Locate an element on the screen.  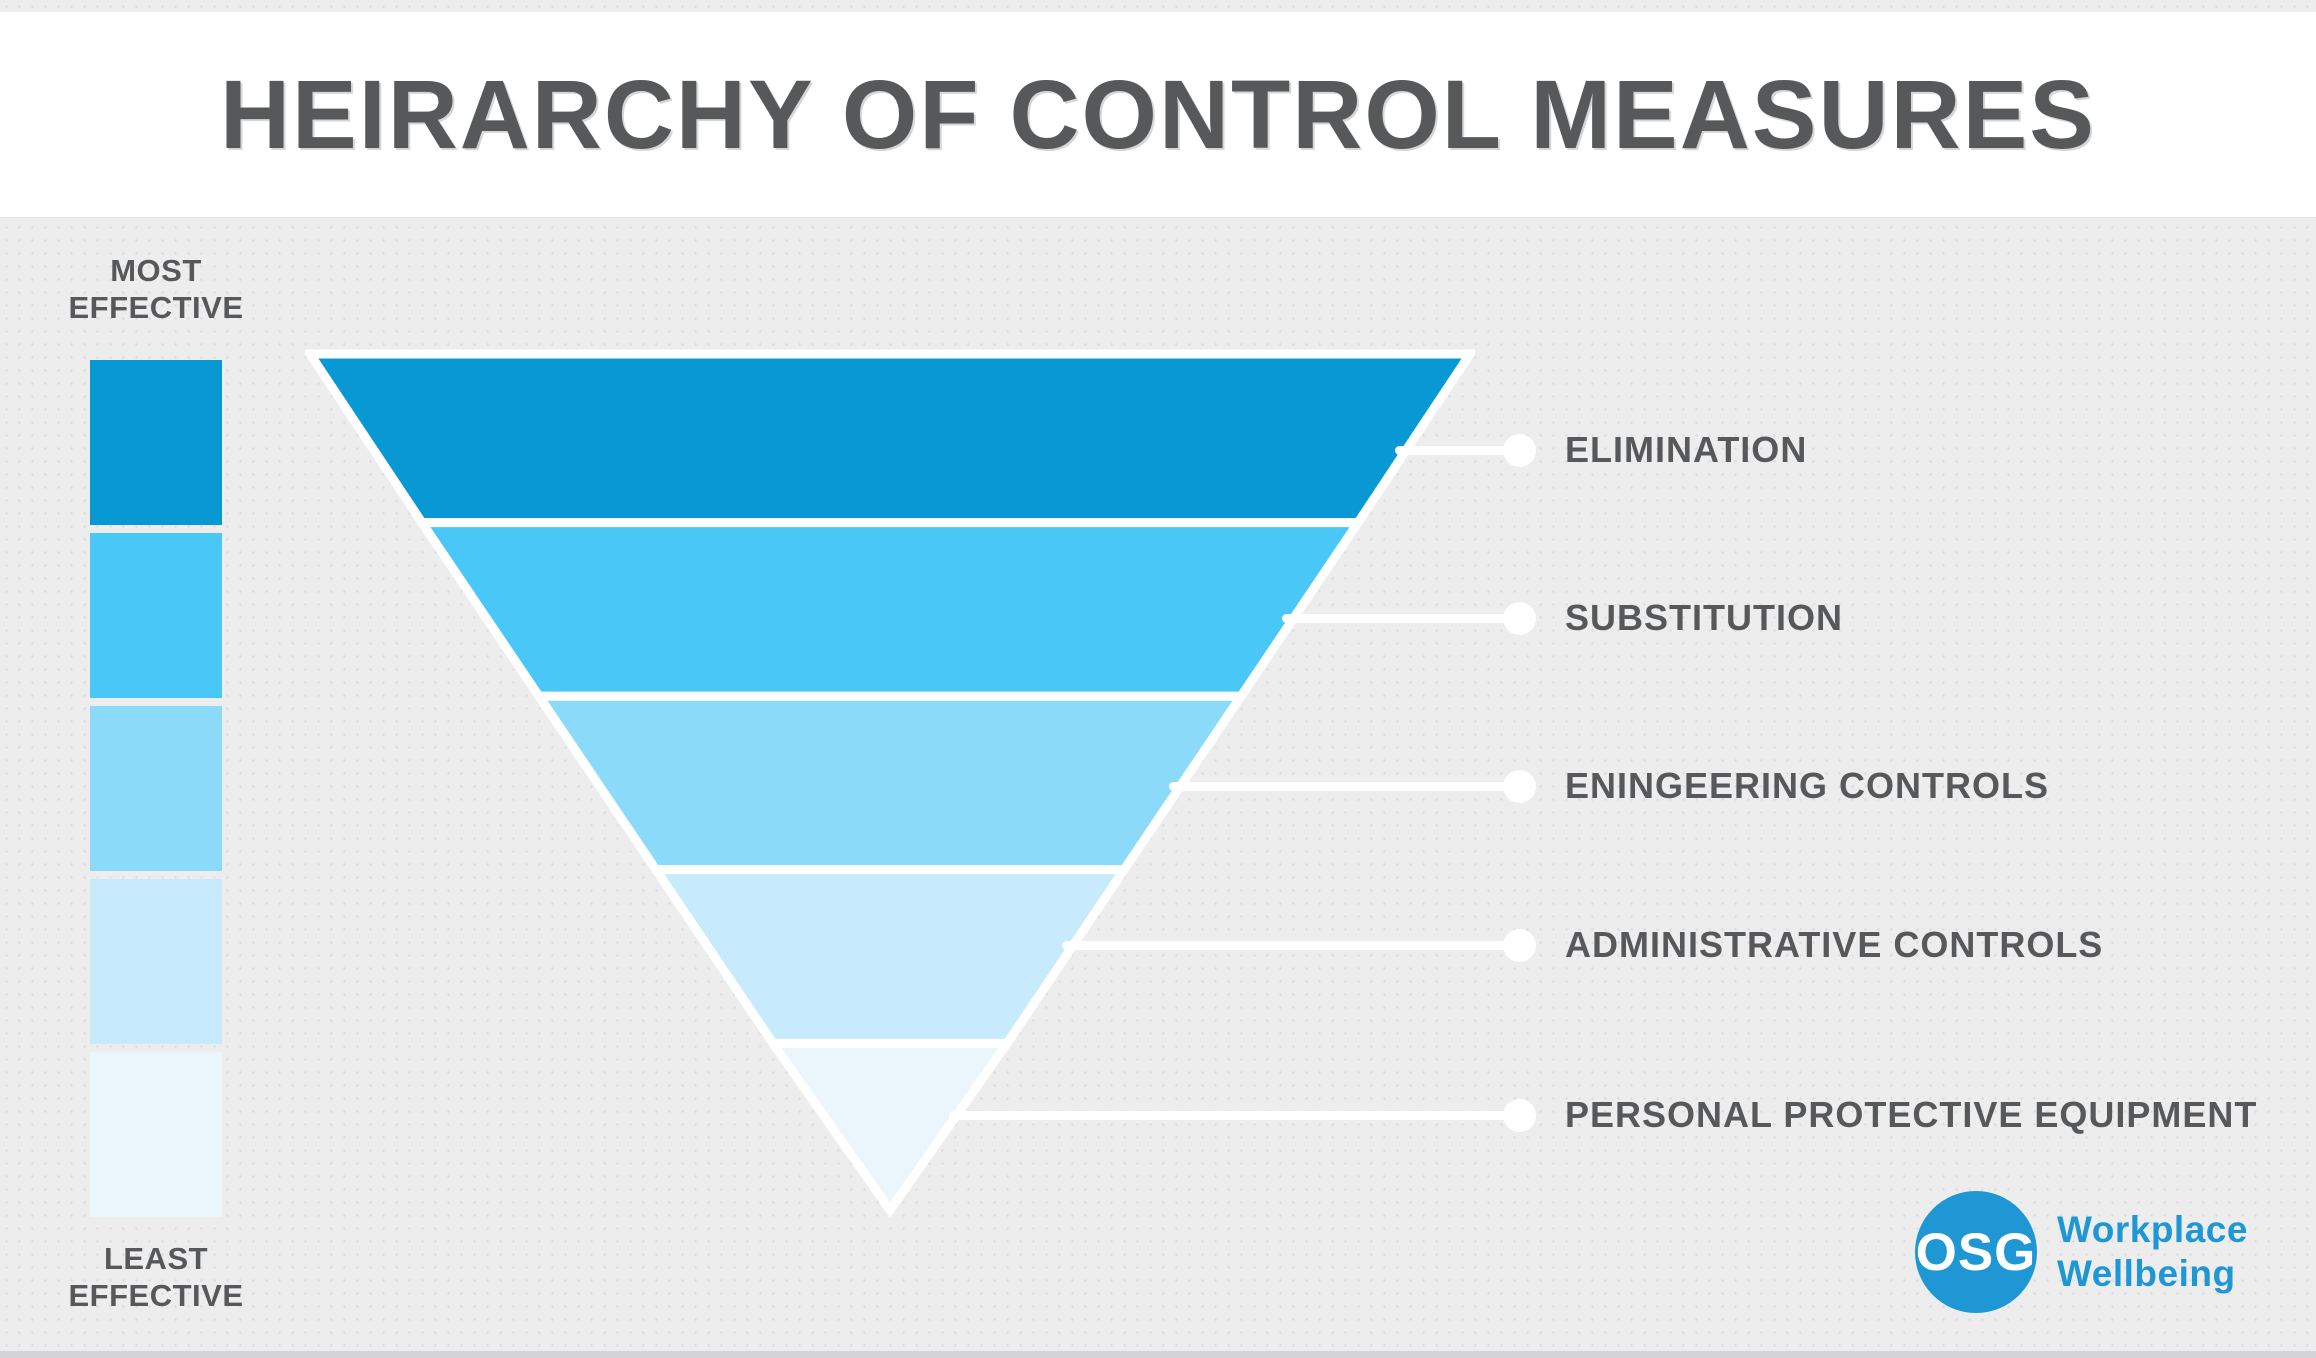
osg-logo-line1: Workplace is located at coordinates (2152, 1230).